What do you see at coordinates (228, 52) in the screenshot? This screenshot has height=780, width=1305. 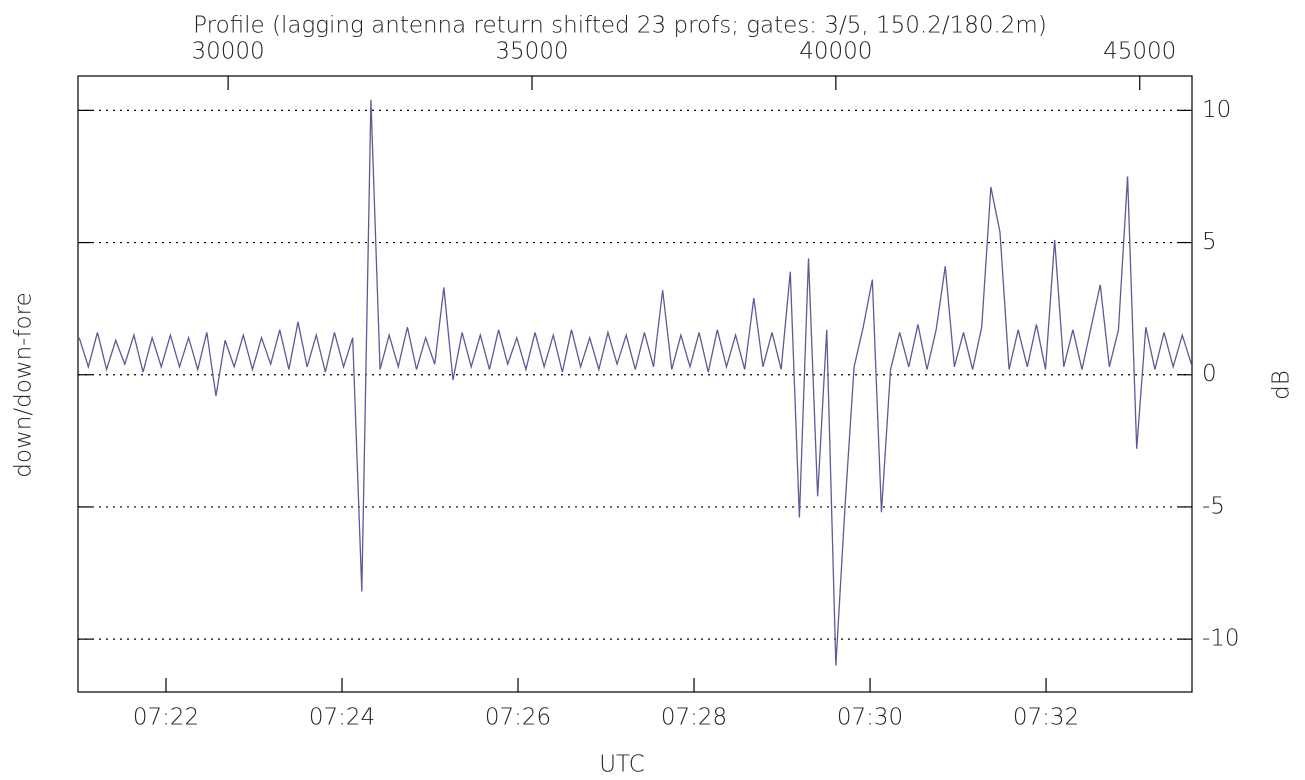 I see `x-tick-label: 30000` at bounding box center [228, 52].